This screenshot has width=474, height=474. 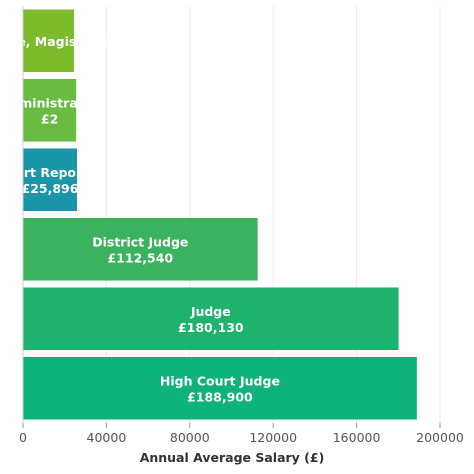 I want to click on bar-group: Court Reporter£25,896, so click(x=52, y=180).